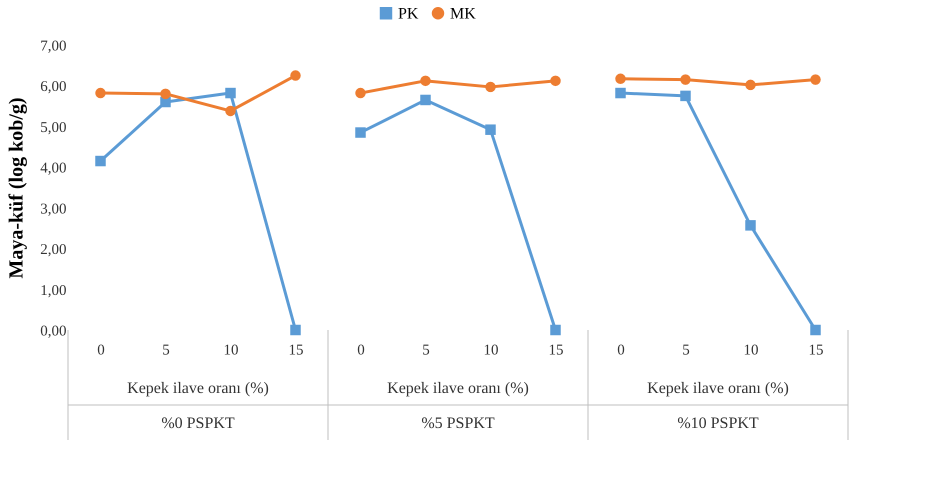  What do you see at coordinates (198, 423) in the screenshot?
I see `text: %0 PSPKT` at bounding box center [198, 423].